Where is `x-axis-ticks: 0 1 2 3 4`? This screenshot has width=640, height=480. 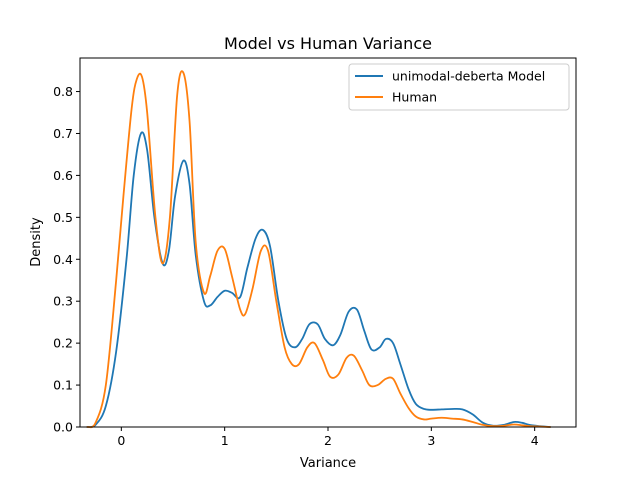
x-axis-ticks: 0 1 2 3 4 is located at coordinates (328, 437).